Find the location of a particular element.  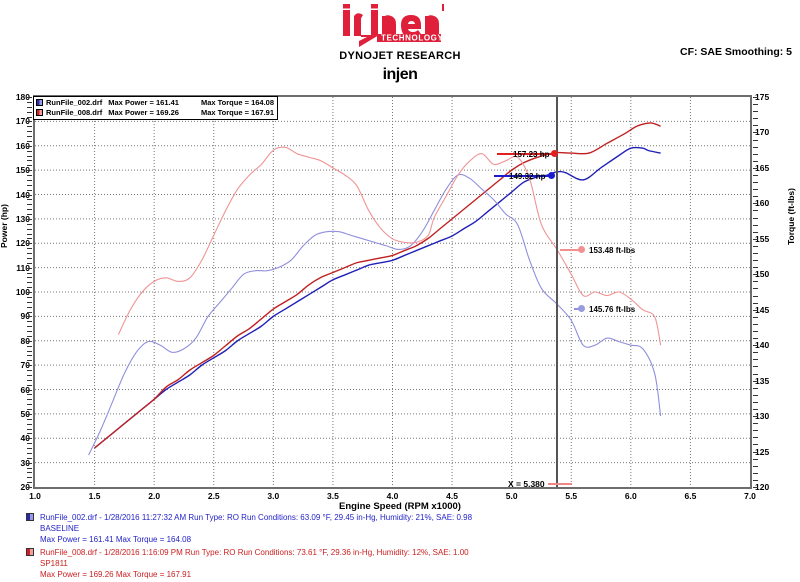

y-right-tick-label: 135 is located at coordinates (762, 380).